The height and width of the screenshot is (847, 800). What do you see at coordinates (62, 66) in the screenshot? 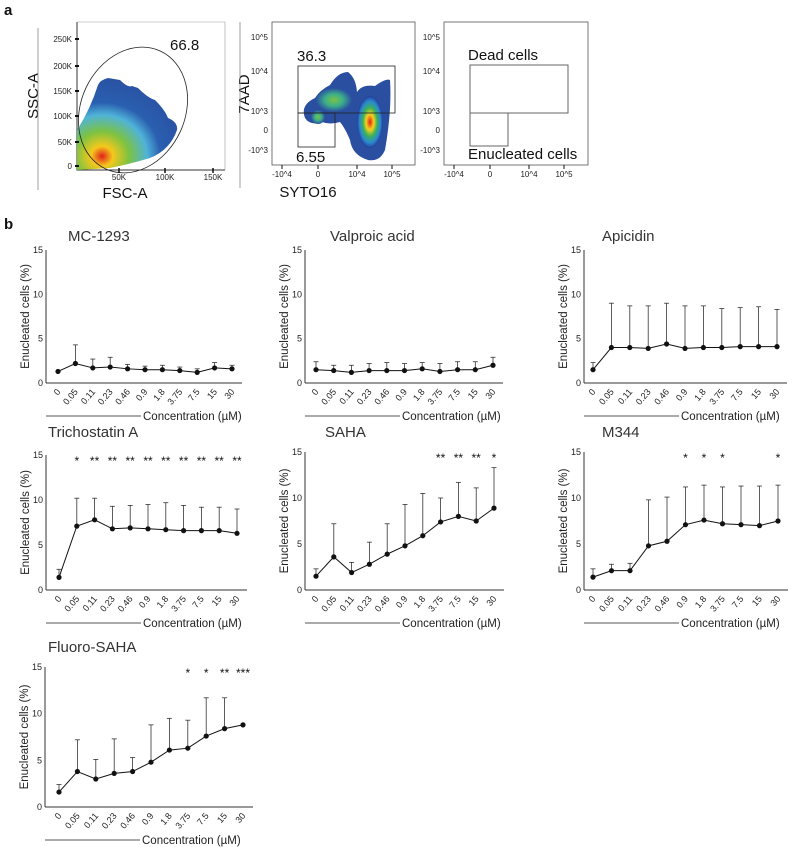
I see `y-tick-label: 200K` at bounding box center [62, 66].